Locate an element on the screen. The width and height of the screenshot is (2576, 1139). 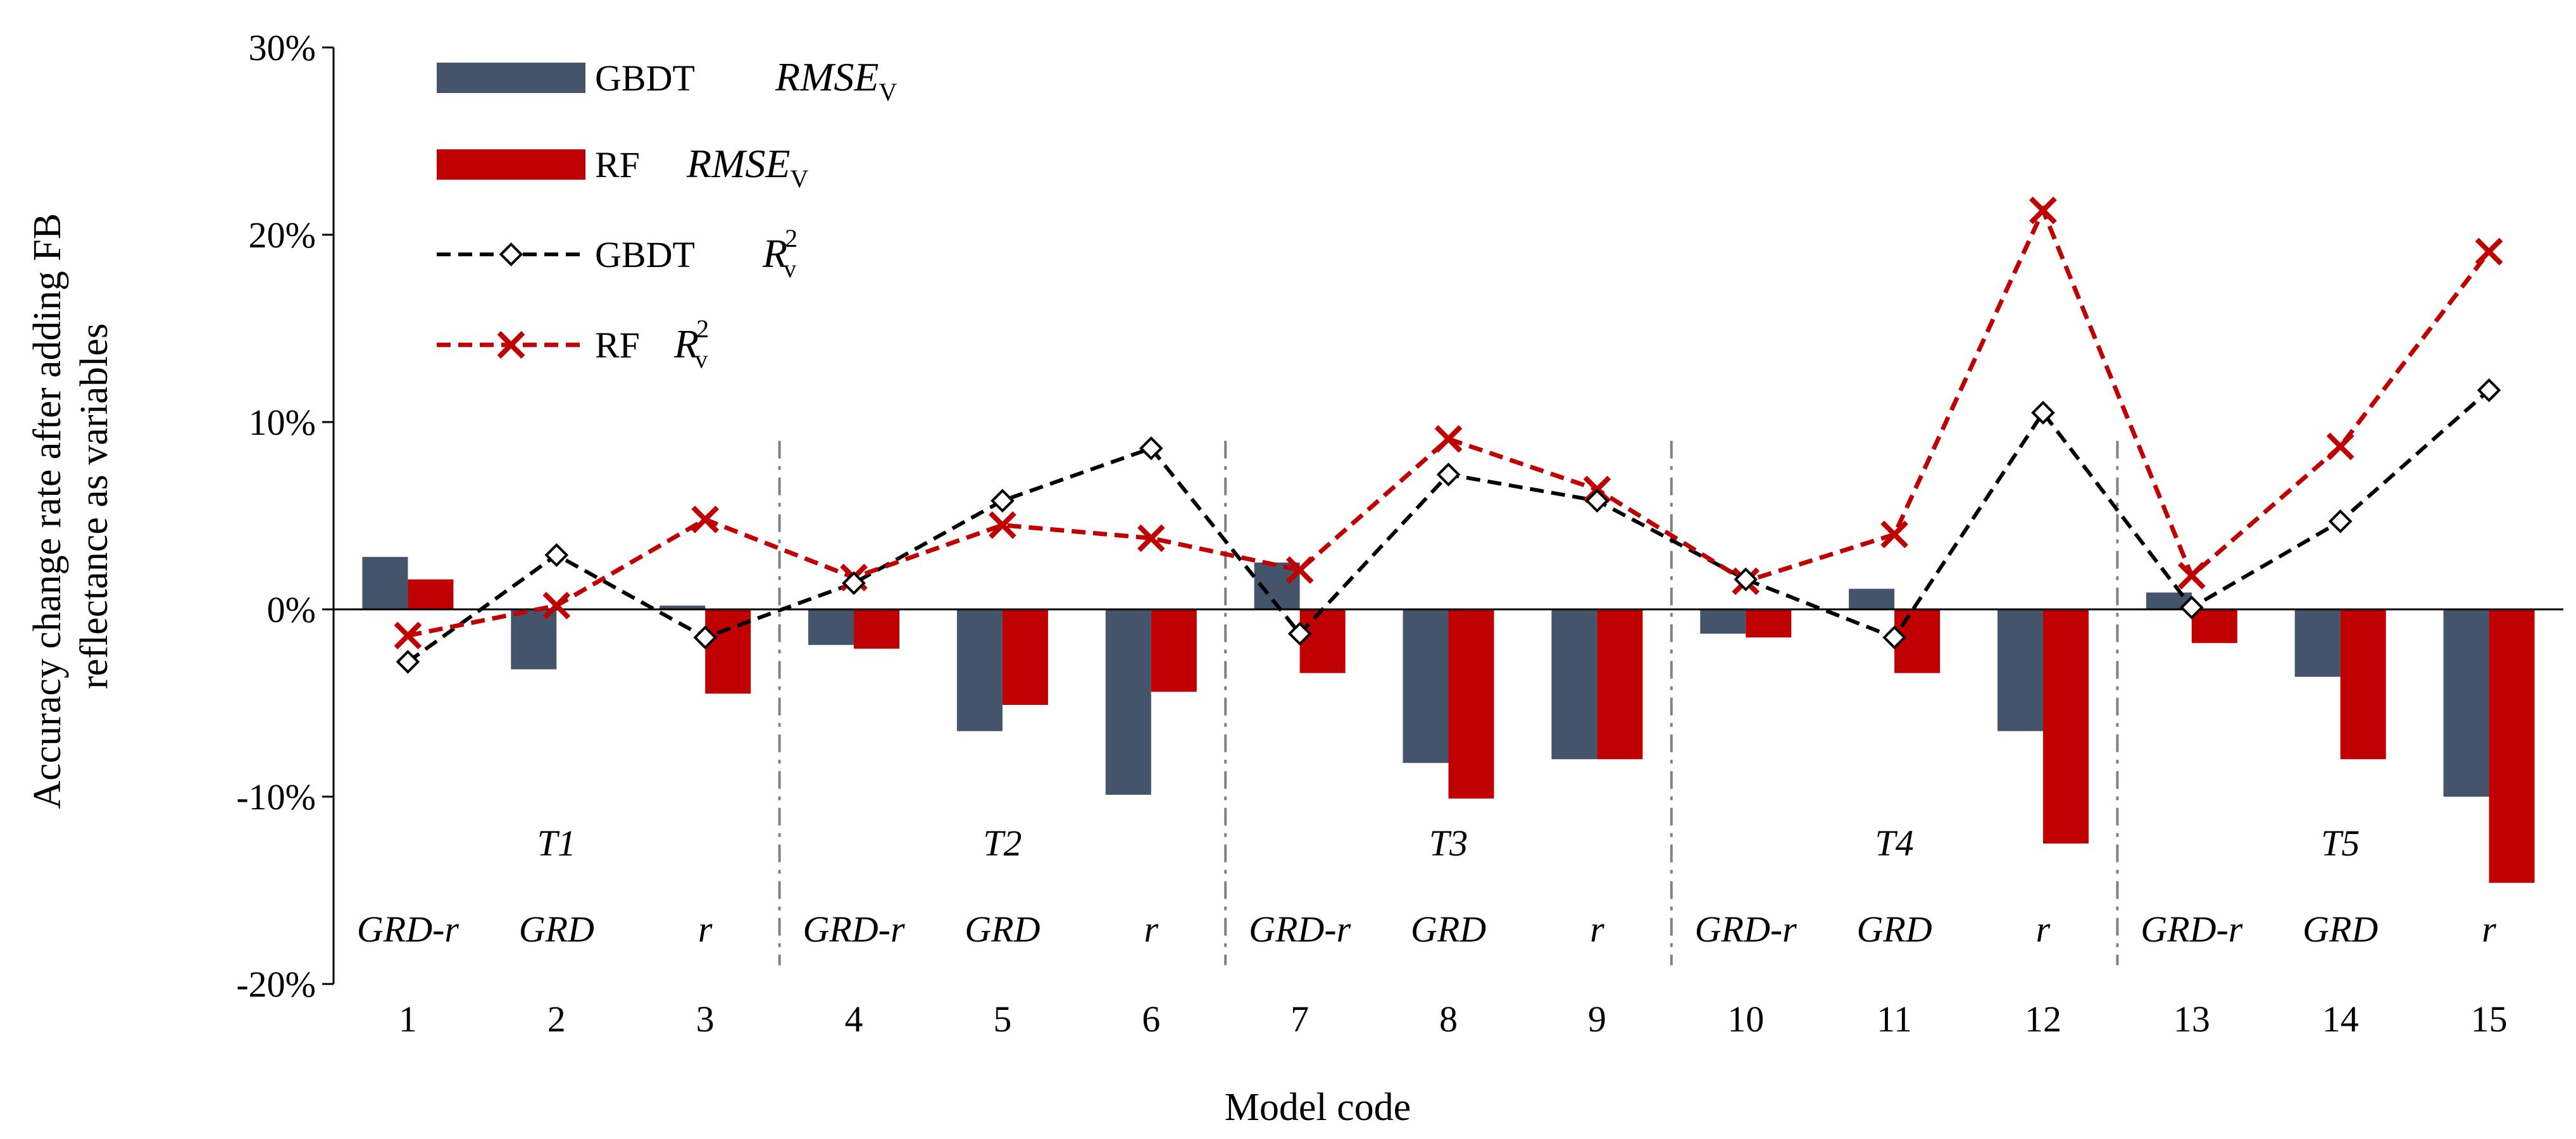
x-tick-label: 1 is located at coordinates (408, 1019).